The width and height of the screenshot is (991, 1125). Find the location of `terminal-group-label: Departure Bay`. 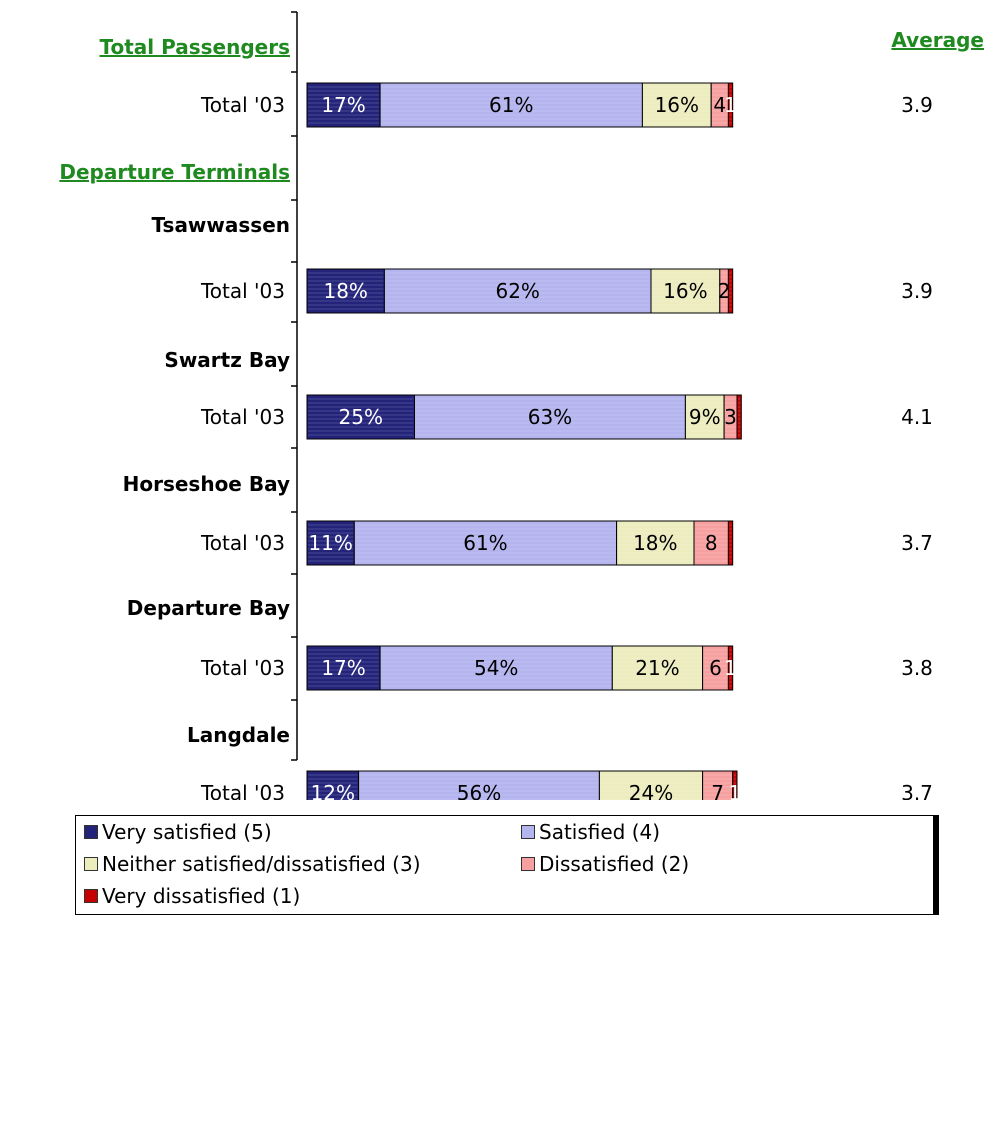

terminal-group-label: Departure Bay is located at coordinates (208, 608).